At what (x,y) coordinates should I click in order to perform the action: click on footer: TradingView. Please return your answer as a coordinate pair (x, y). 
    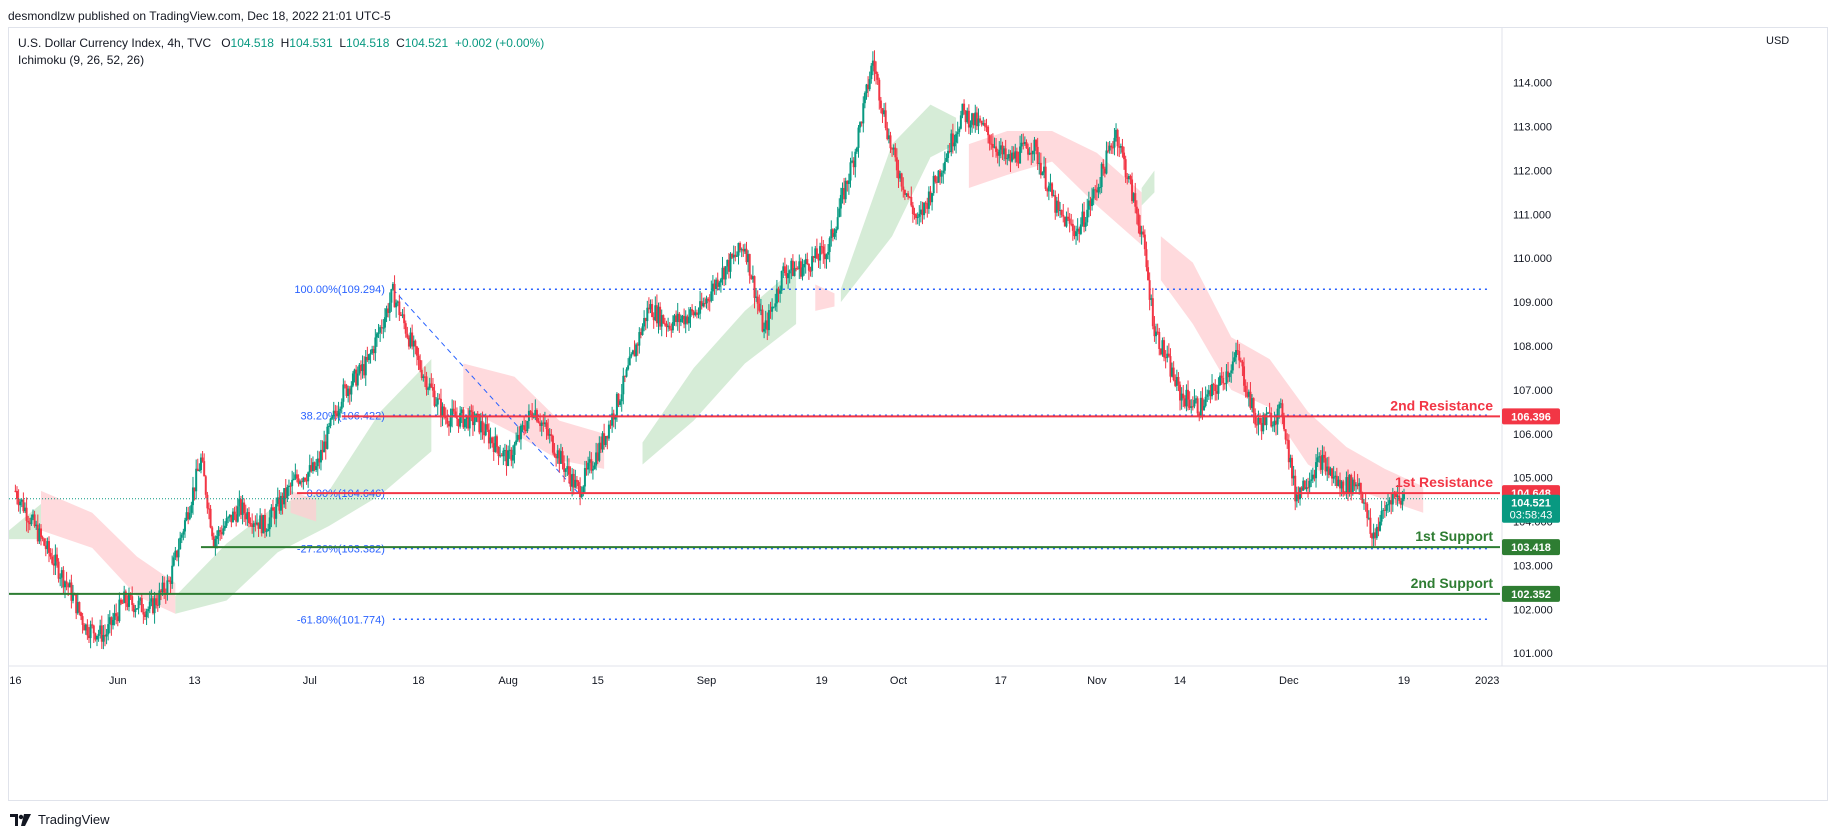
    Looking at the image, I should click on (60, 819).